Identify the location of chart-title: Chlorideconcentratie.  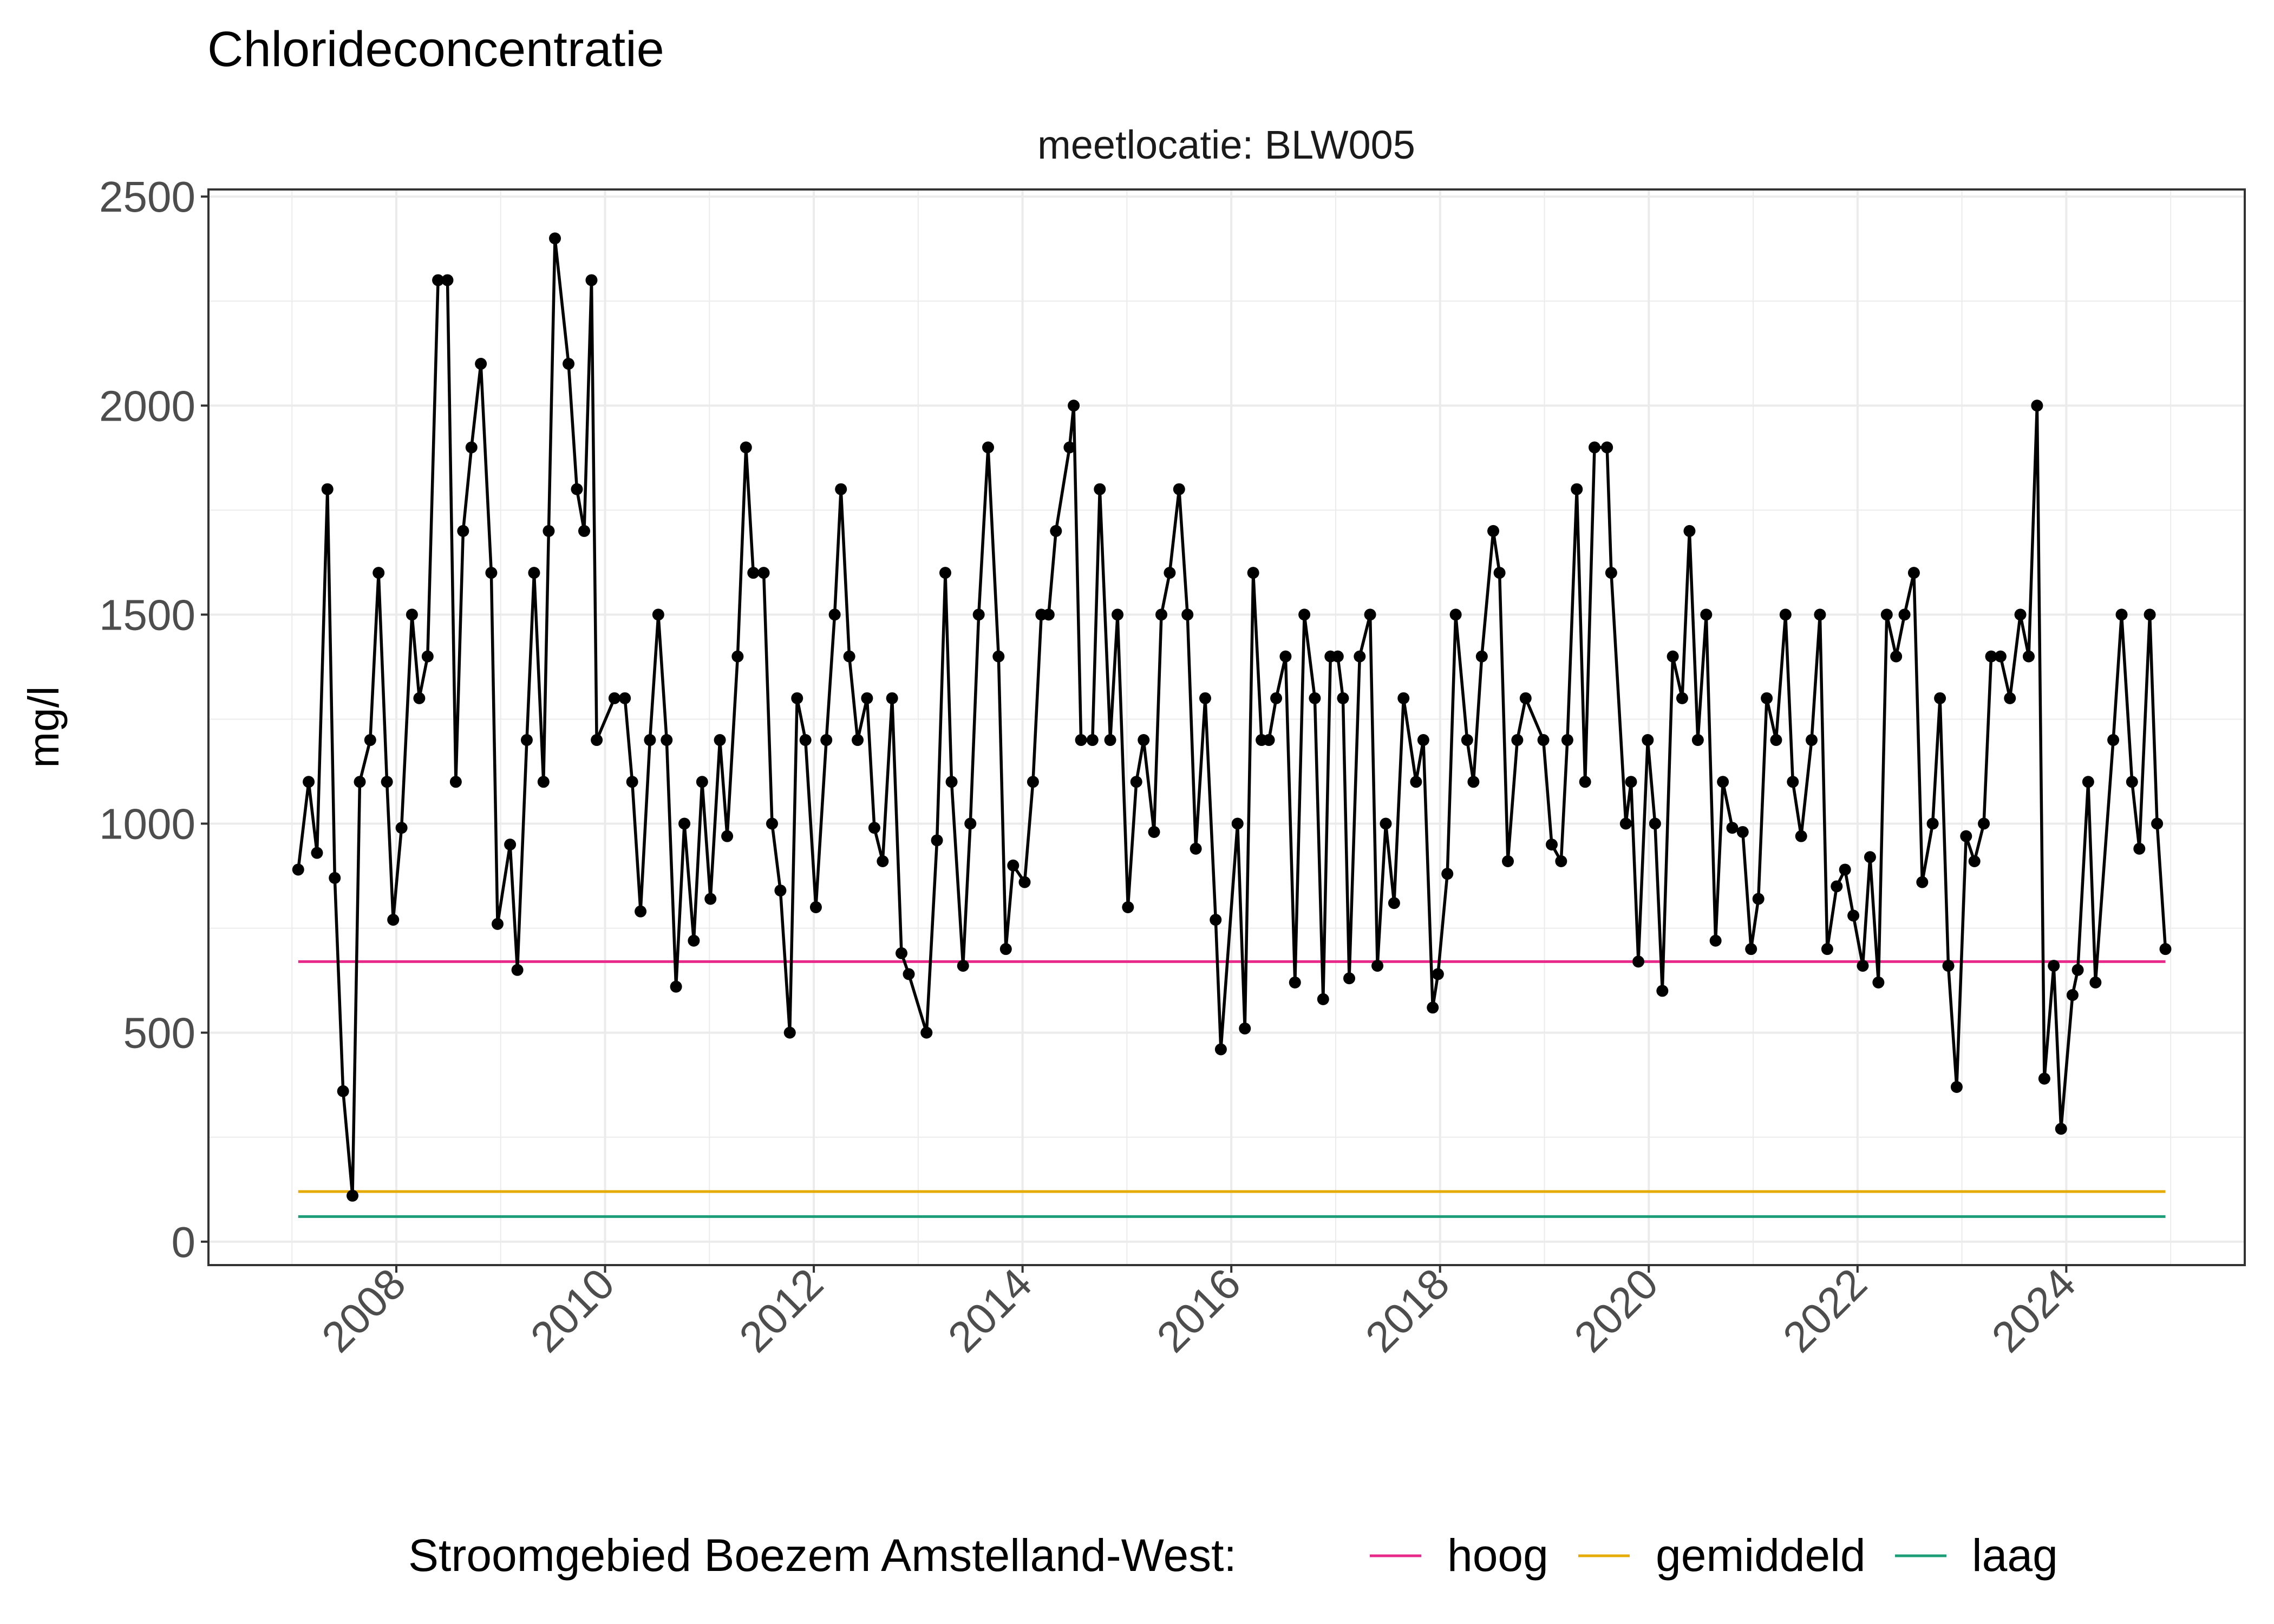
(436, 49).